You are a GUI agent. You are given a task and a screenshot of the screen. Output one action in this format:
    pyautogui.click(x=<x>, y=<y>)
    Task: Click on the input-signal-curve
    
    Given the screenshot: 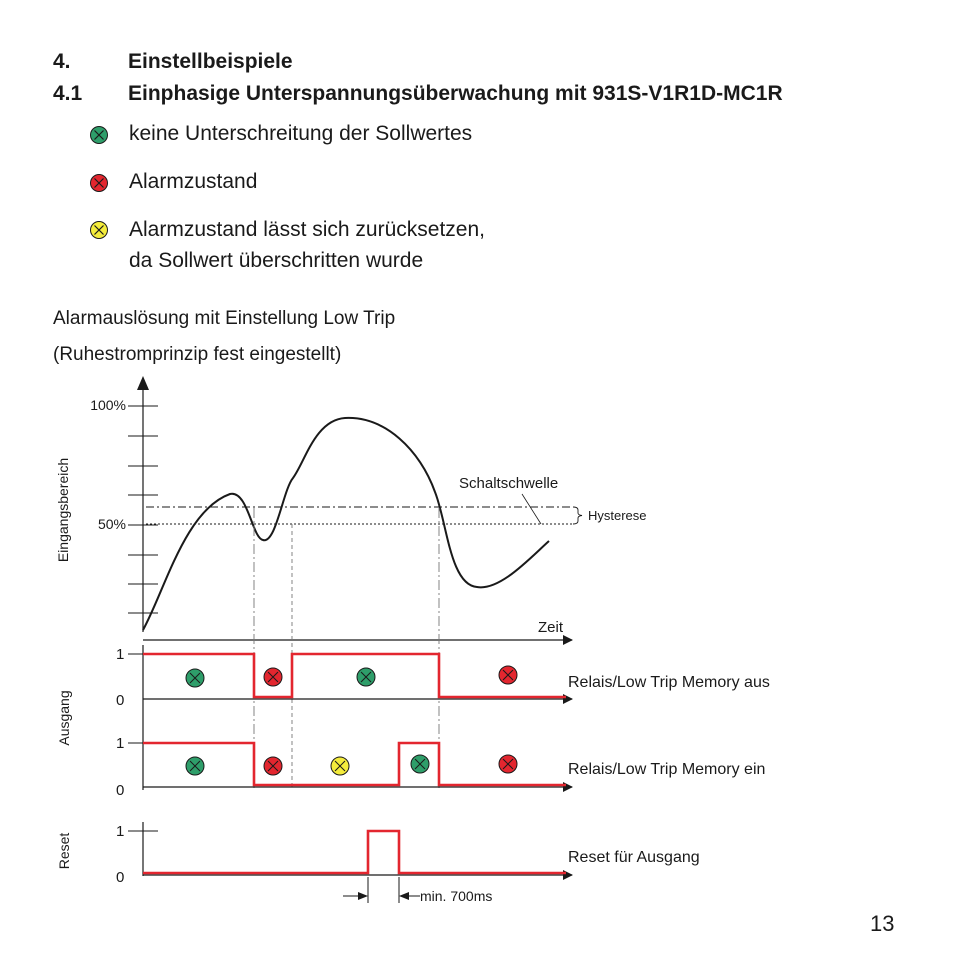 What is the action you would take?
    pyautogui.click(x=346, y=523)
    